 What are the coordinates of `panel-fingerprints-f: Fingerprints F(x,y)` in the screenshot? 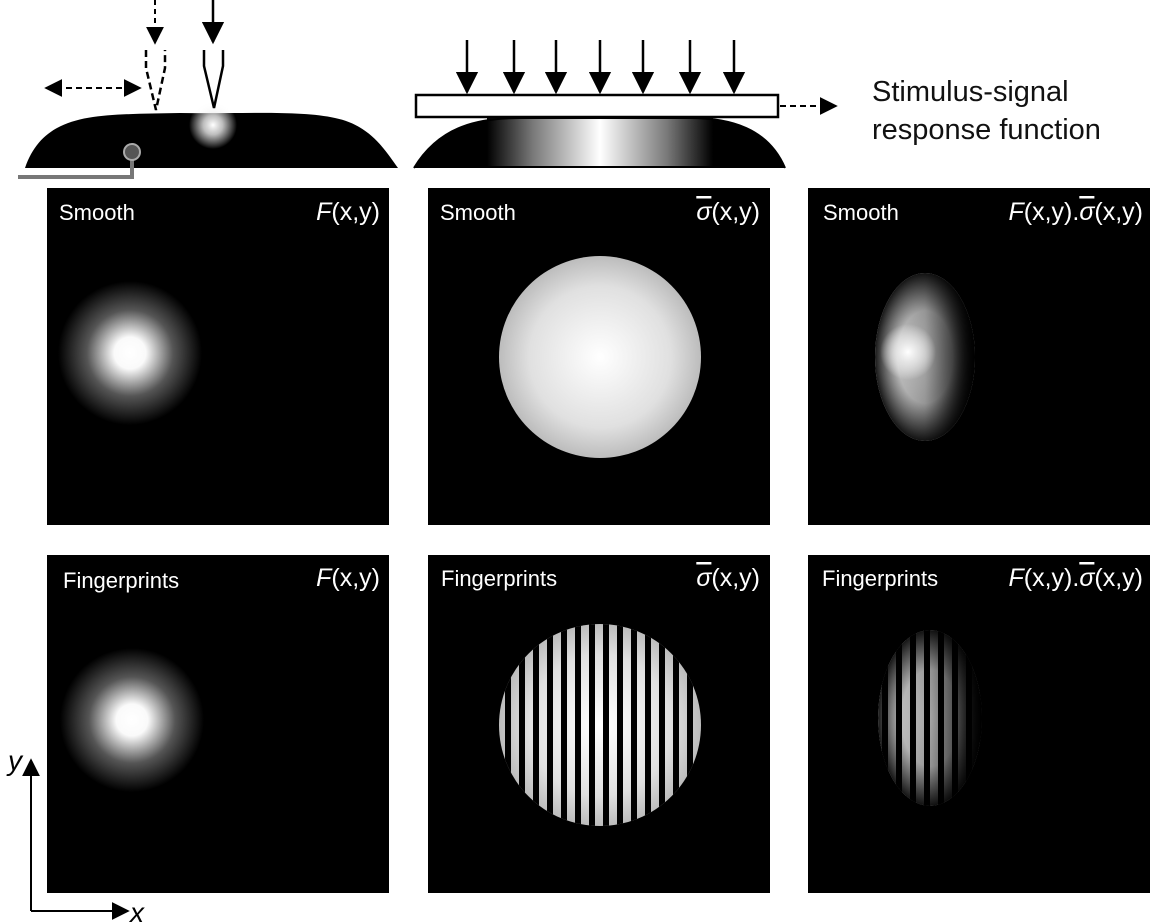 It's located at (218, 724).